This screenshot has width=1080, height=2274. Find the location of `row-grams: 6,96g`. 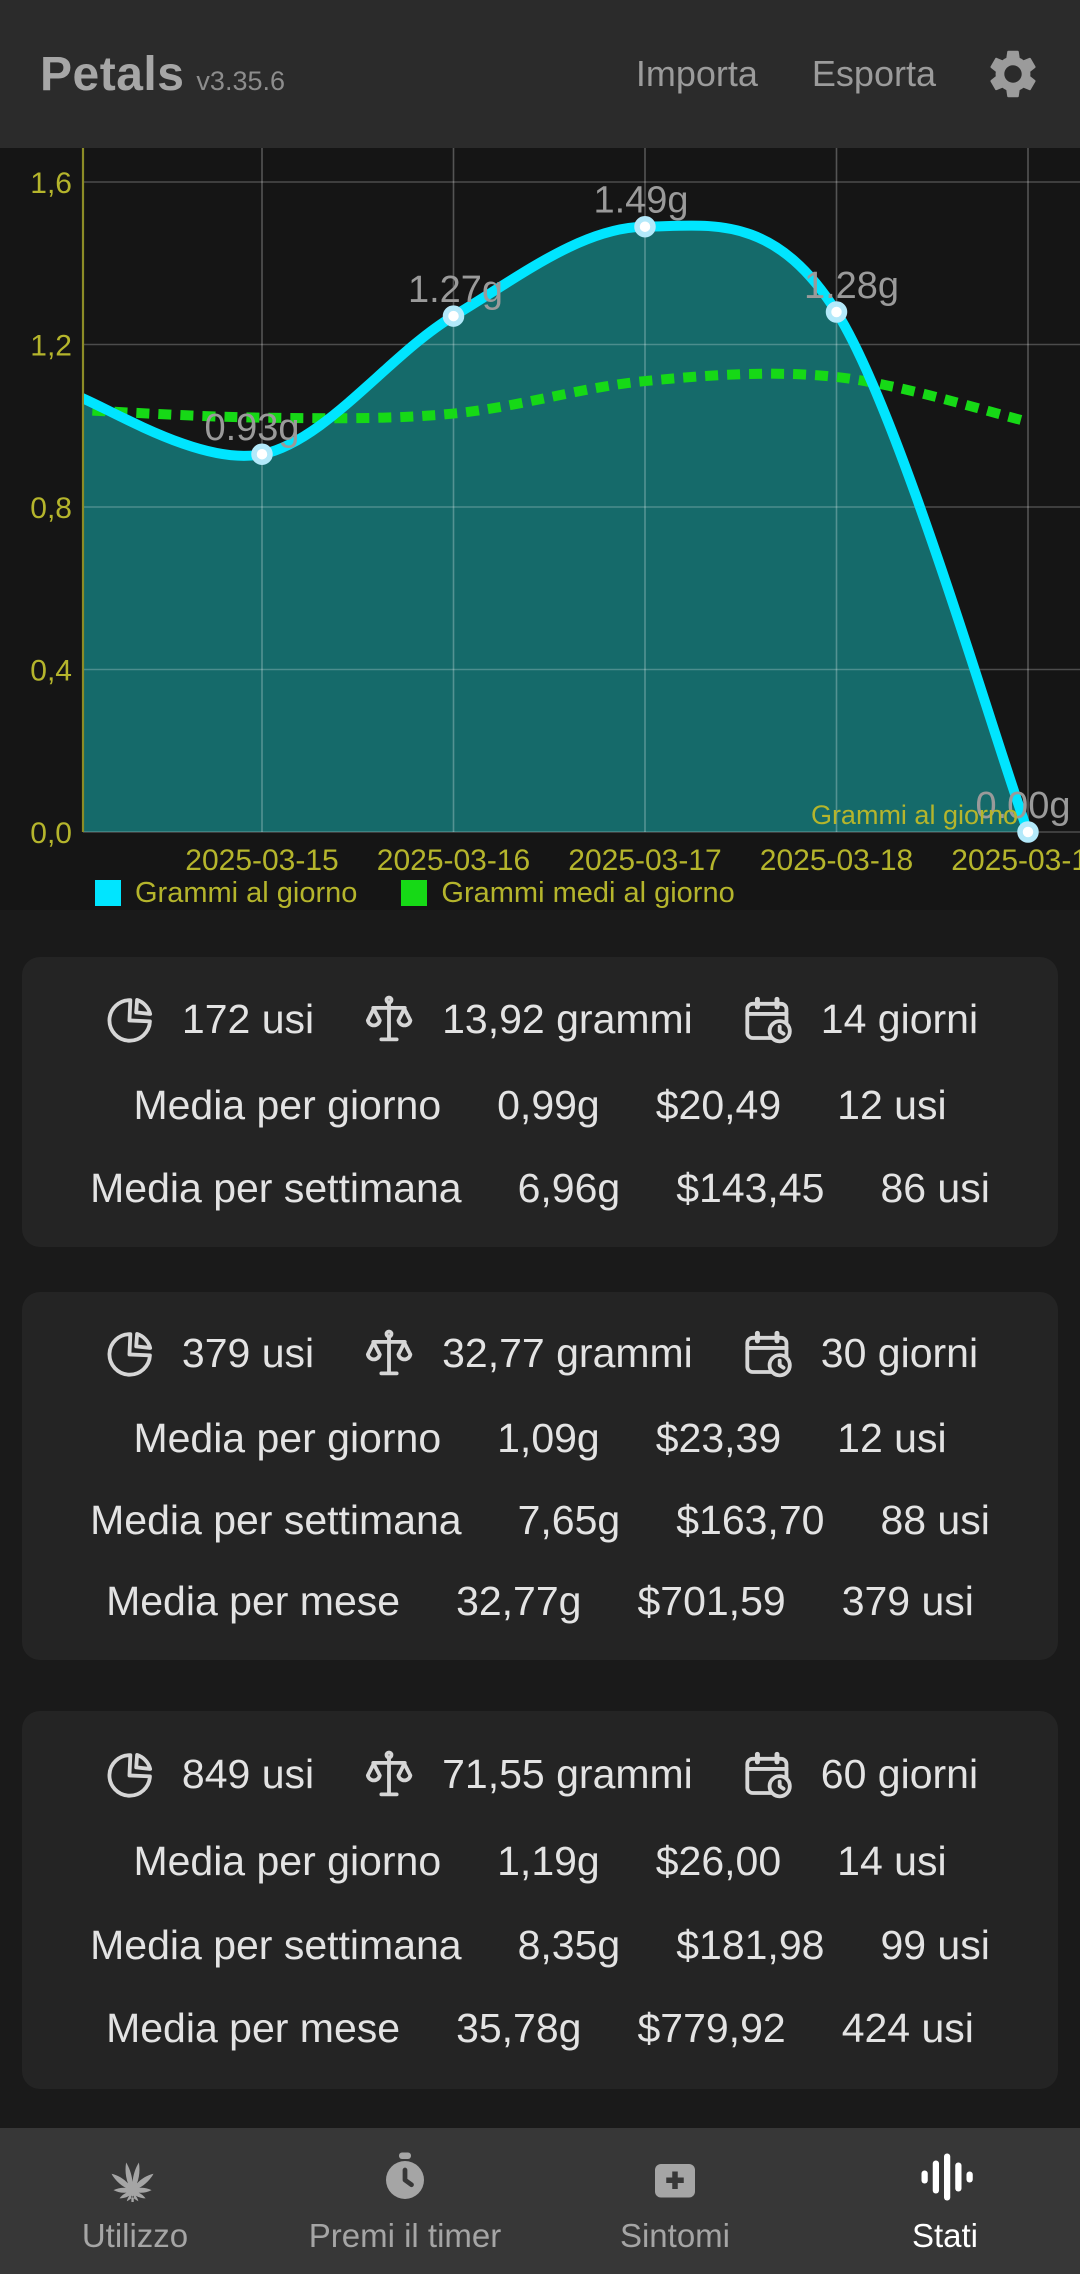

row-grams: 6,96g is located at coordinates (569, 1187).